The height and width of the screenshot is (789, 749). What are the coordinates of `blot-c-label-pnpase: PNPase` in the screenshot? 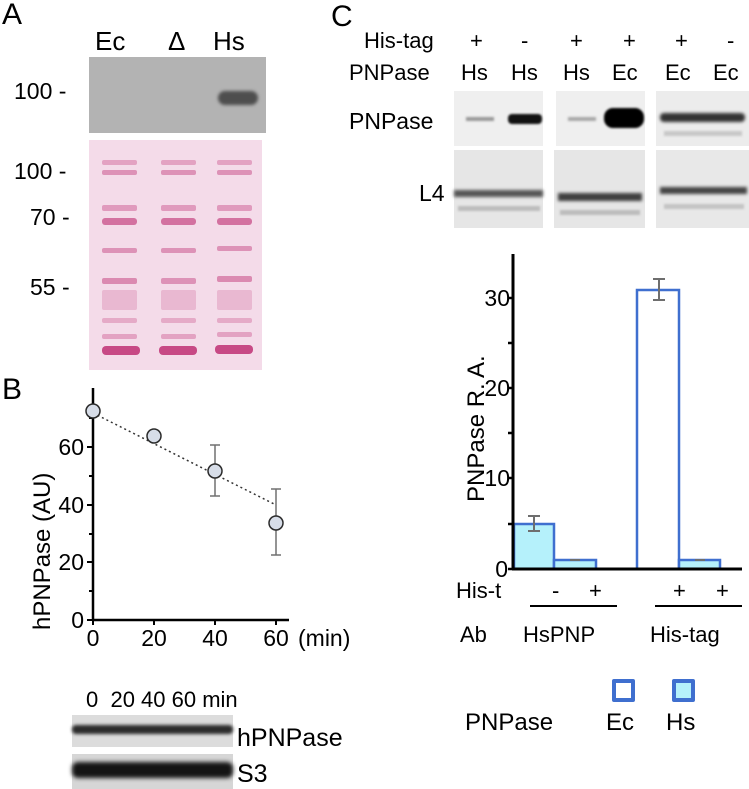 It's located at (391, 121).